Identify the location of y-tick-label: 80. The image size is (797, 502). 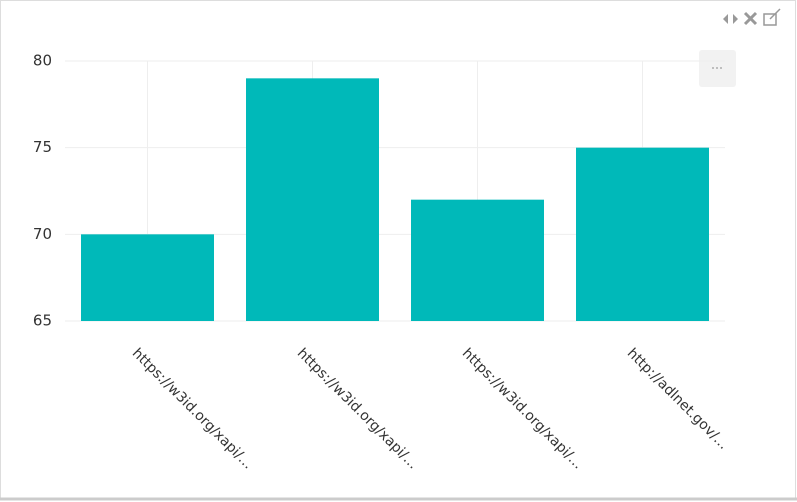
(42, 61).